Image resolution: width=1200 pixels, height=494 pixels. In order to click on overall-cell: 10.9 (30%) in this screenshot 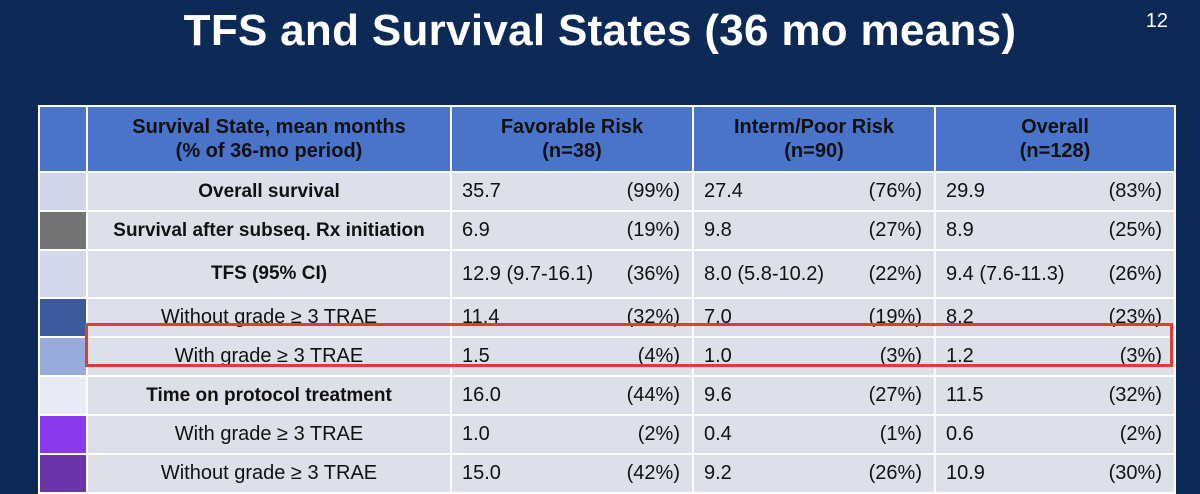, I will do `click(1055, 473)`.